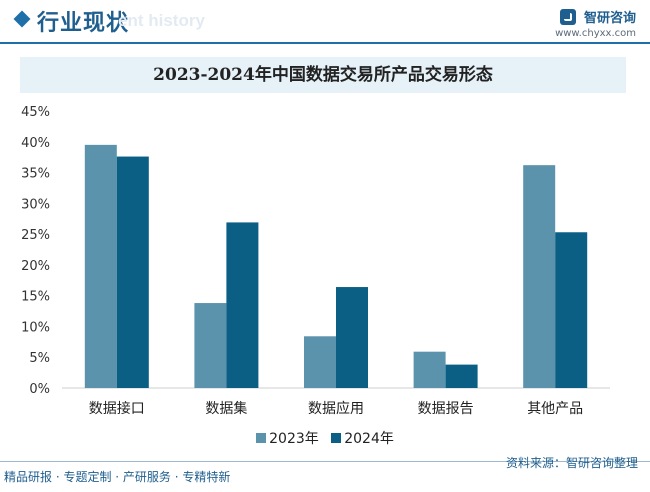  What do you see at coordinates (117, 408) in the screenshot?
I see `x-category-label: 数据接口` at bounding box center [117, 408].